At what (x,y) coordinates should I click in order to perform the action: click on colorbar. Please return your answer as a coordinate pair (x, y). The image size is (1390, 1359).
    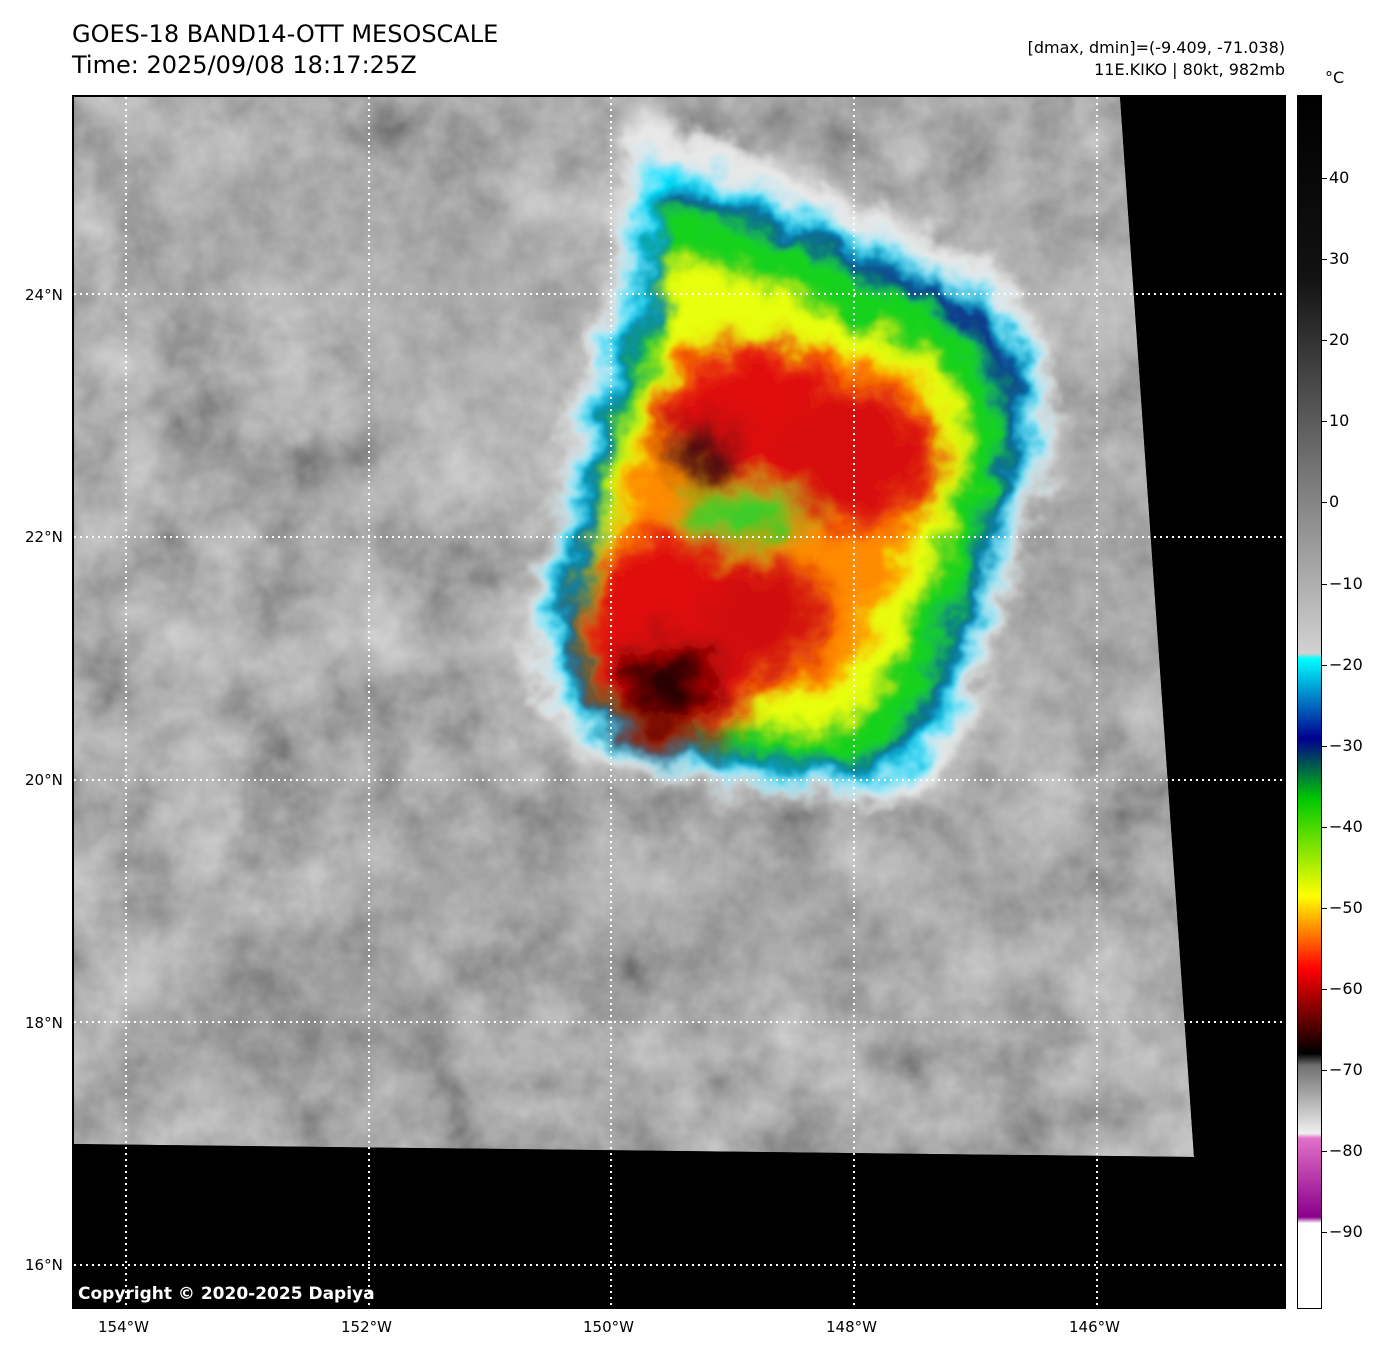
    Looking at the image, I should click on (1309, 702).